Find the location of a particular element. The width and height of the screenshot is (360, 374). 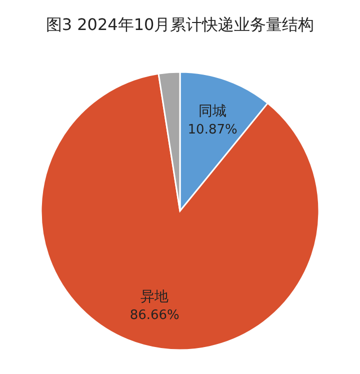

data-label: 10.87% is located at coordinates (213, 130).